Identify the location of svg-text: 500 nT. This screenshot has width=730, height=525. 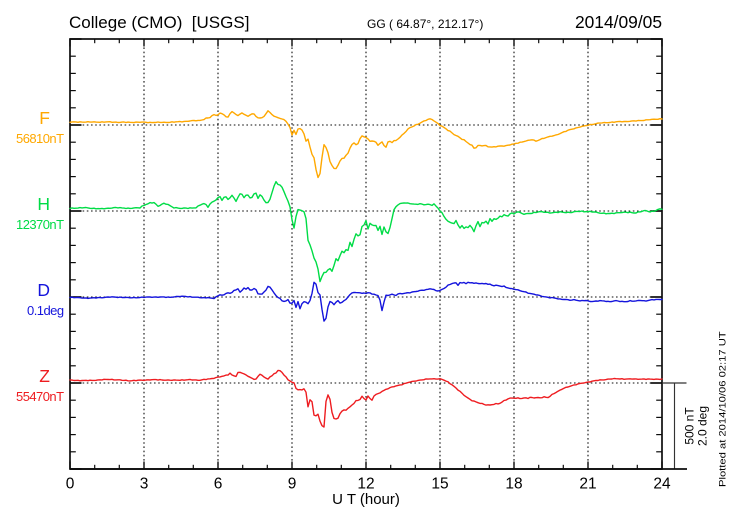
(690, 426).